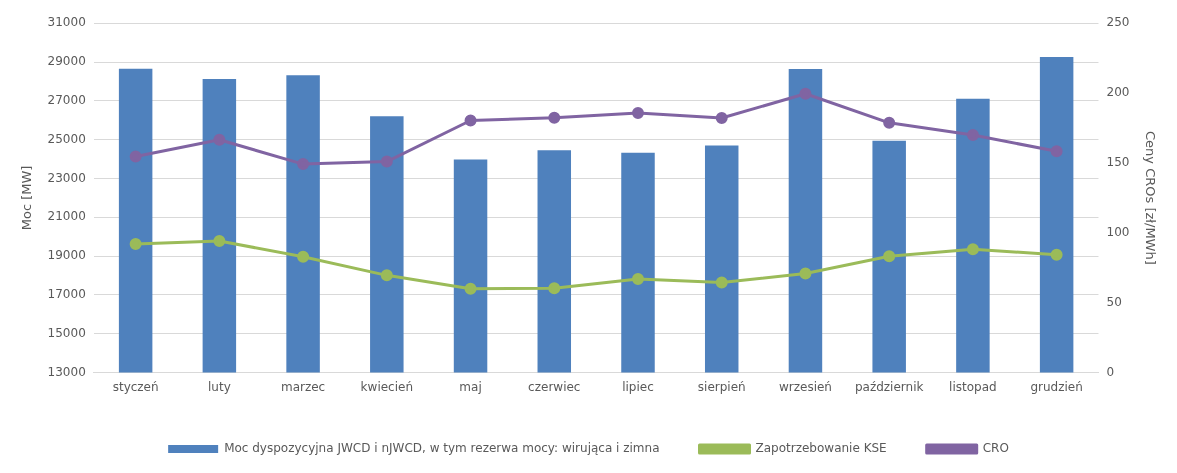  I want to click on y-tick-label: 17000, so click(66, 294).